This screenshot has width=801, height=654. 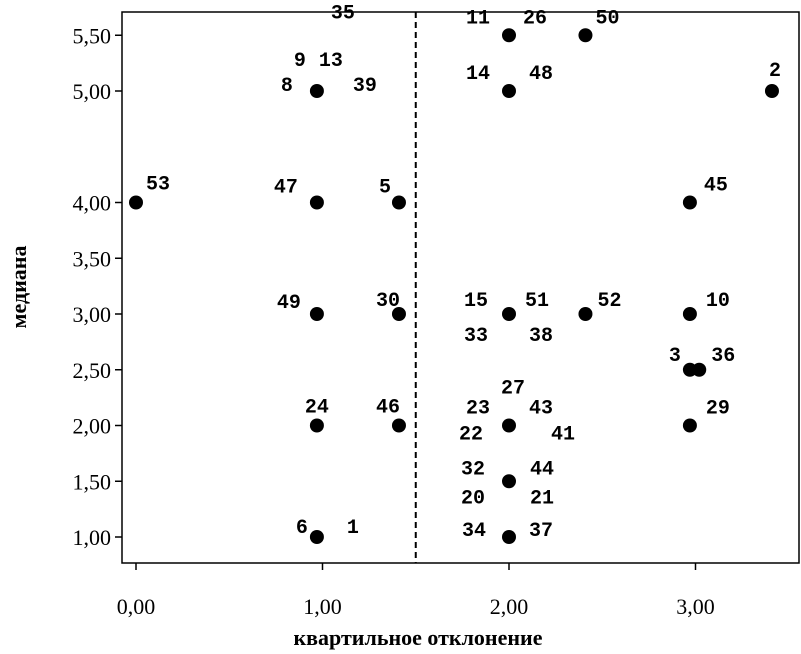 What do you see at coordinates (388, 301) in the screenshot?
I see `point-label: 30` at bounding box center [388, 301].